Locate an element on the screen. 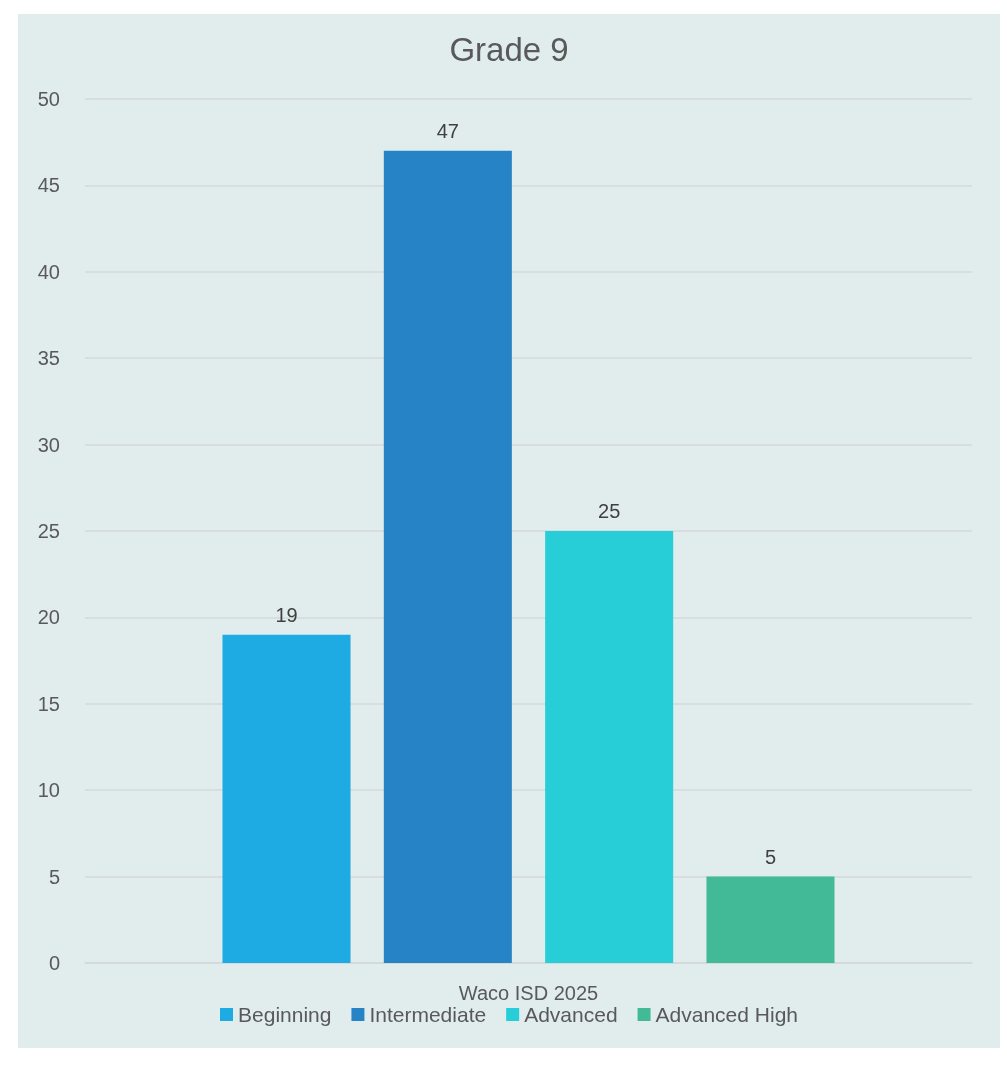  legend-label: Advanced High is located at coordinates (726, 1014).